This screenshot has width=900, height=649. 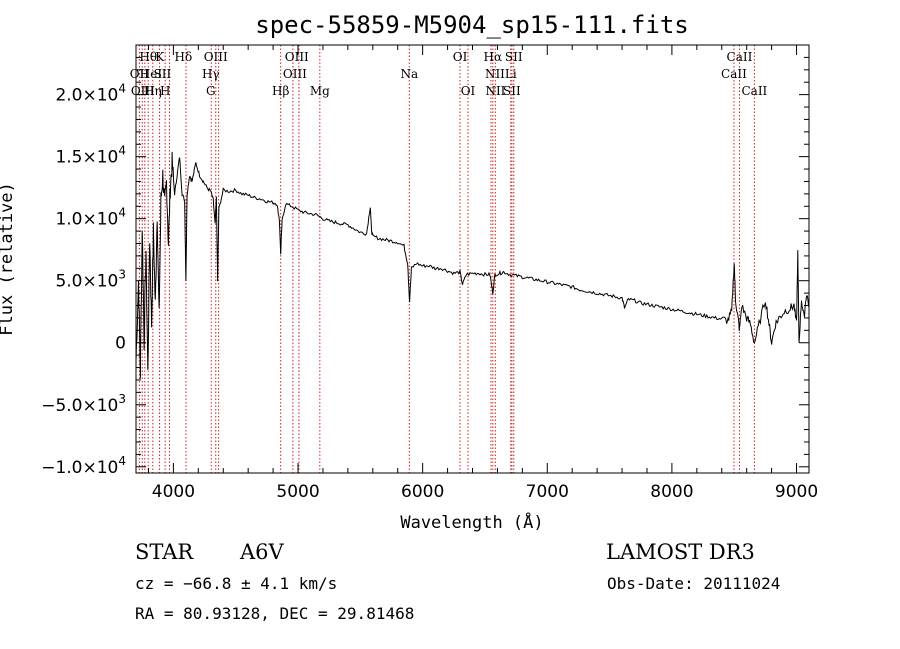 What do you see at coordinates (90, 94) in the screenshot?
I see `y-tick-label: 2.0×10⁴` at bounding box center [90, 94].